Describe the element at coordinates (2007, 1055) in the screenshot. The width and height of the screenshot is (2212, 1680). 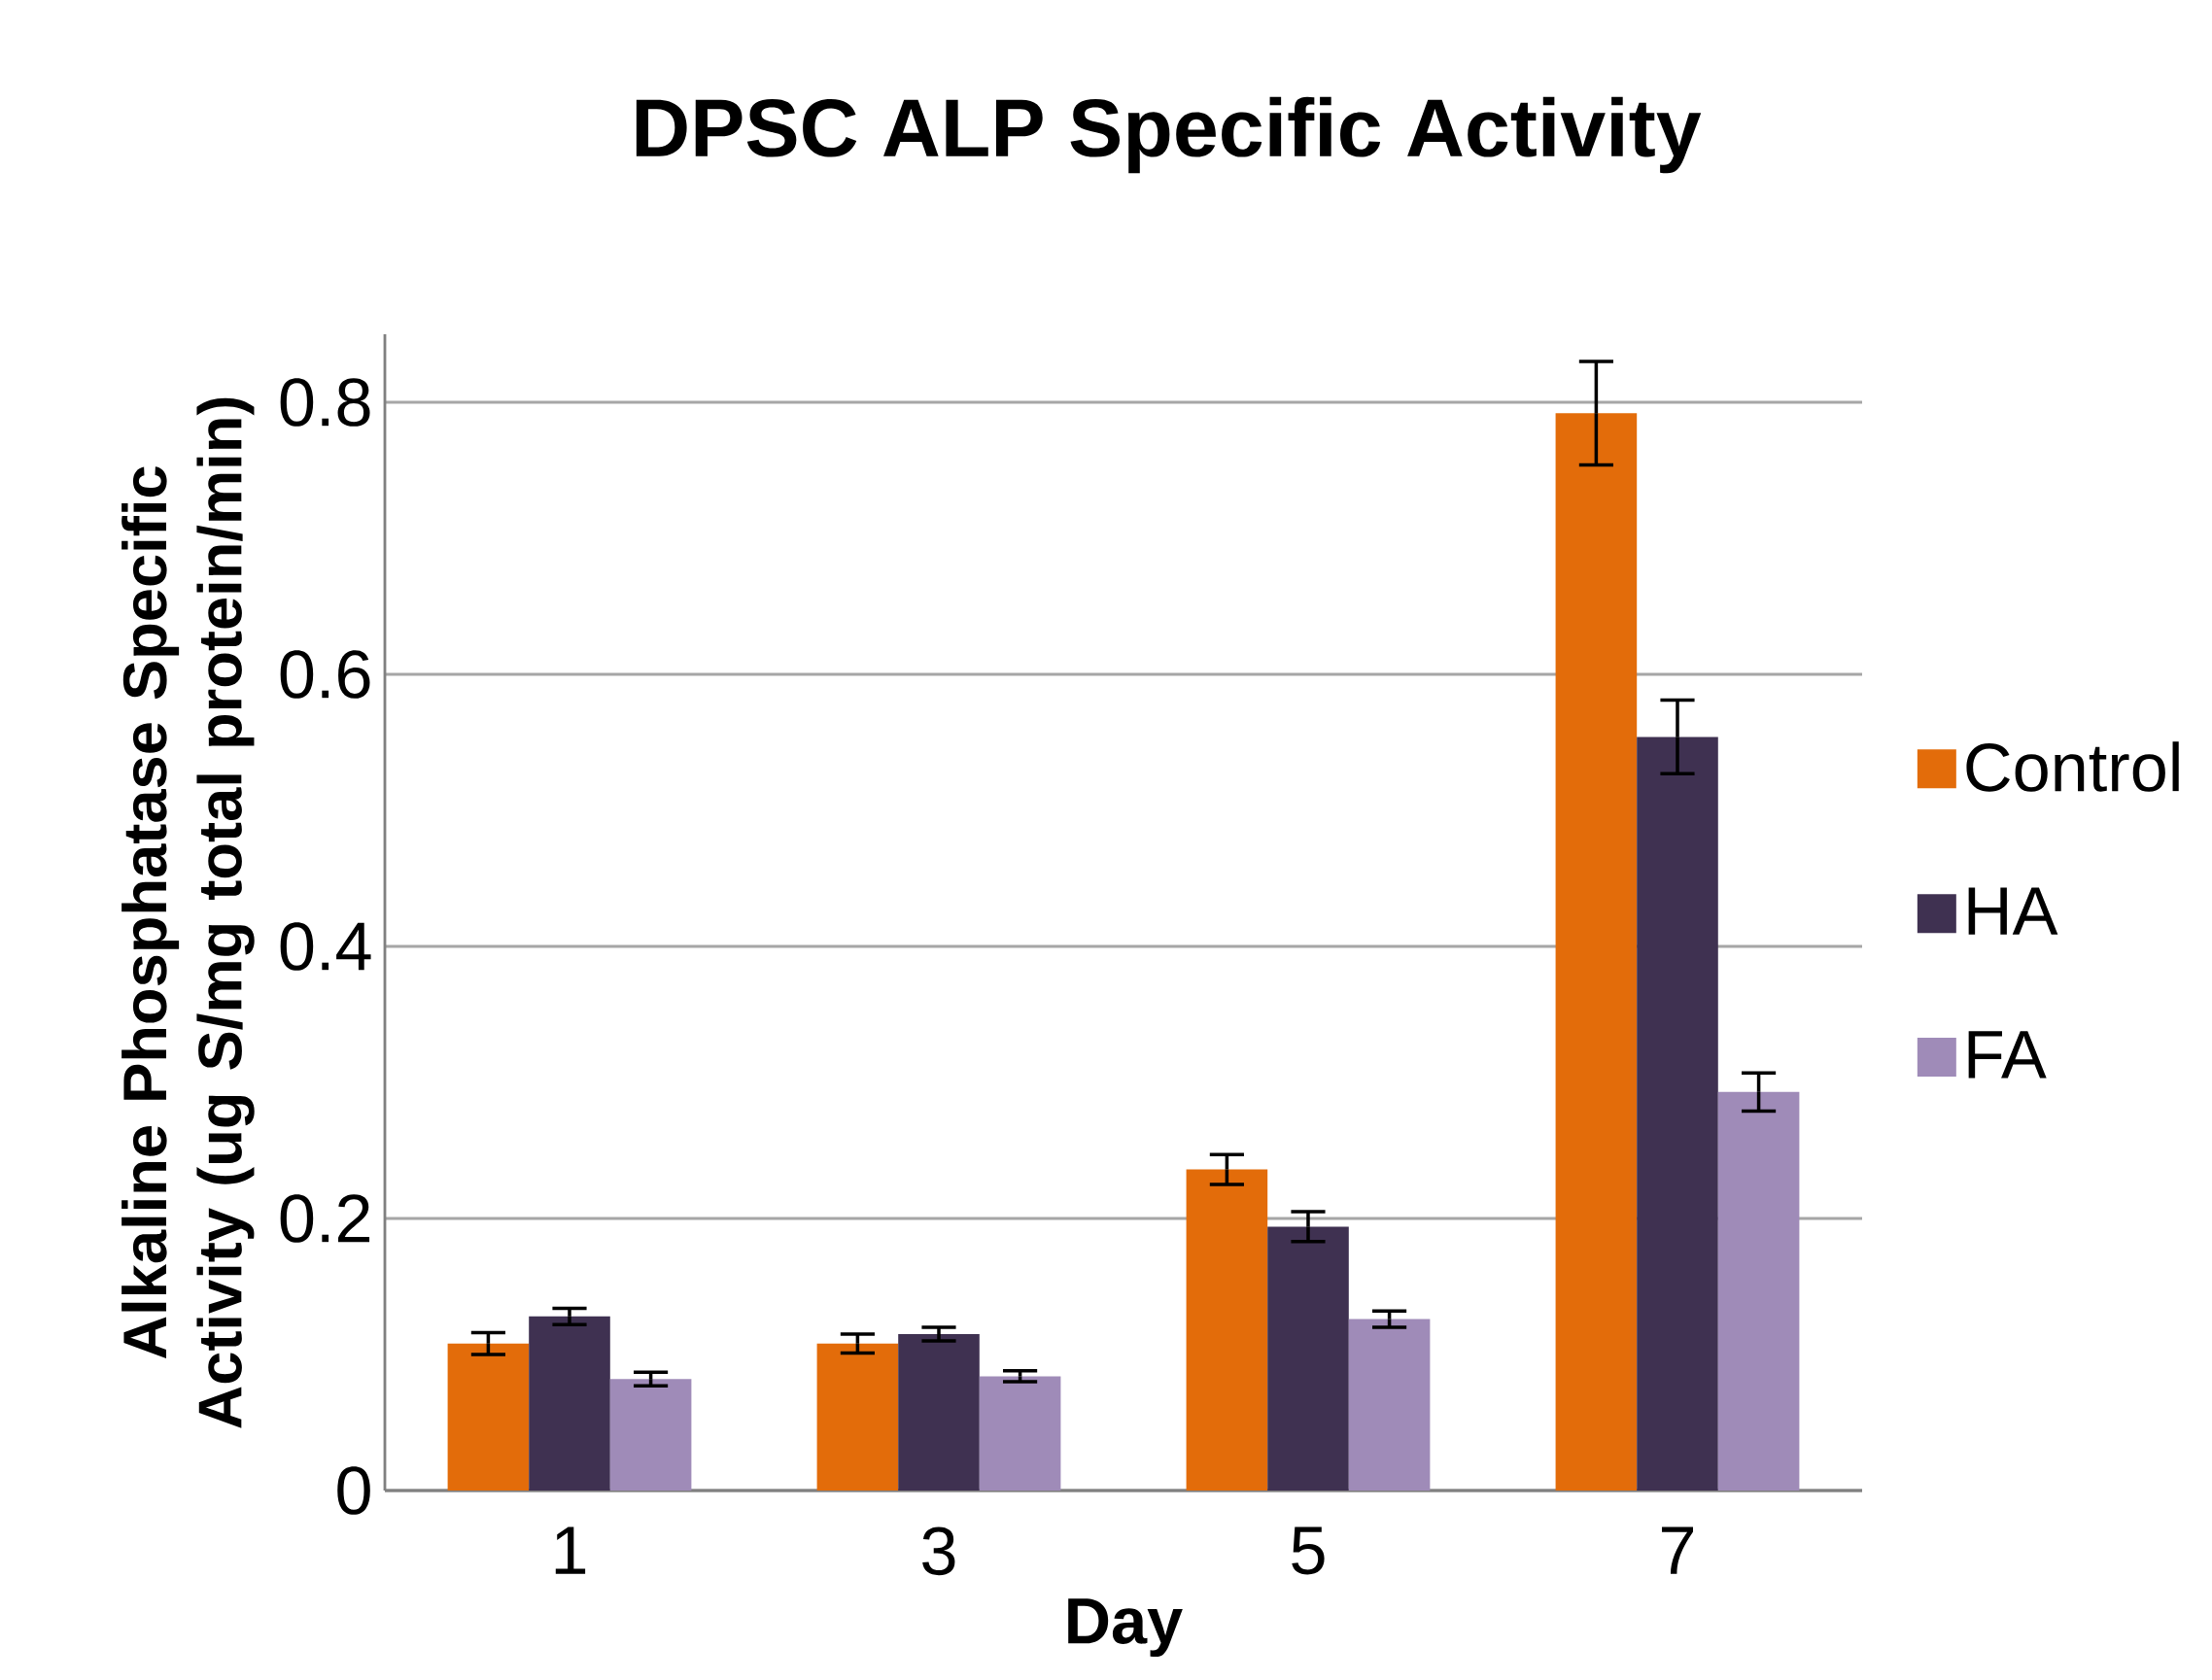
I see `legend-label: FA` at that location.